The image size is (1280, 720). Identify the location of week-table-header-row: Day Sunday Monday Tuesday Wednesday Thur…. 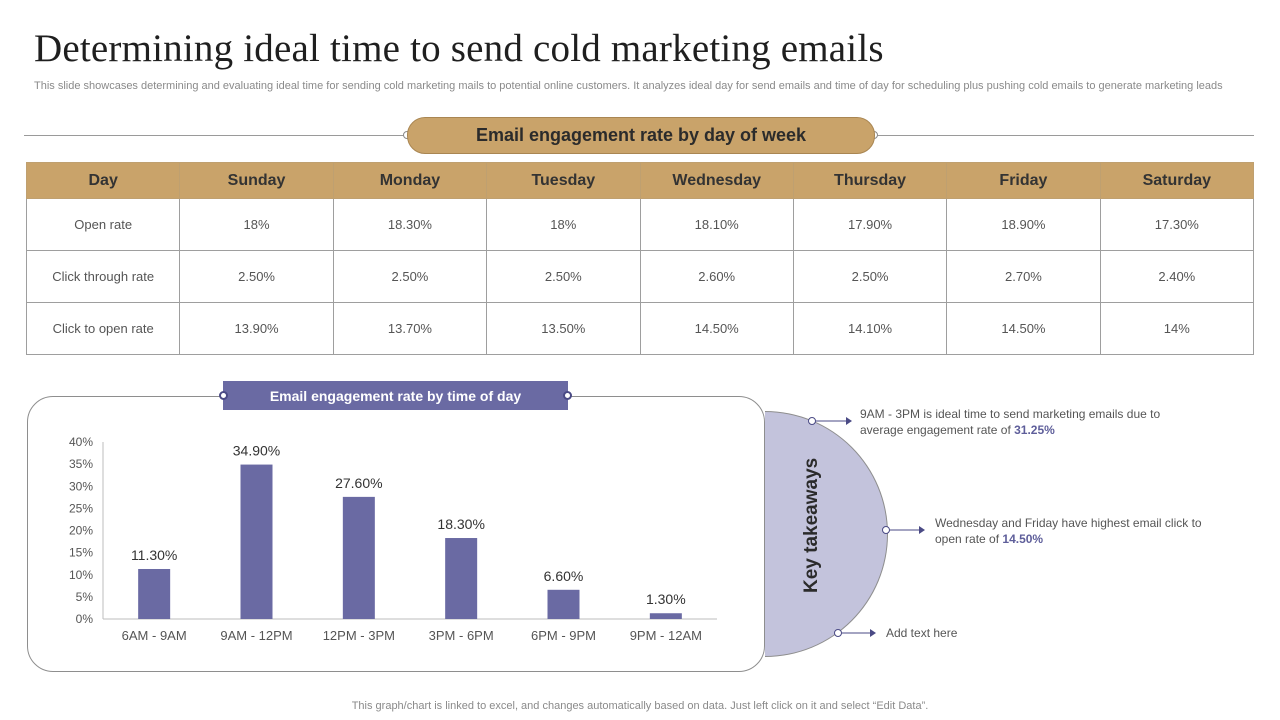
(640, 180).